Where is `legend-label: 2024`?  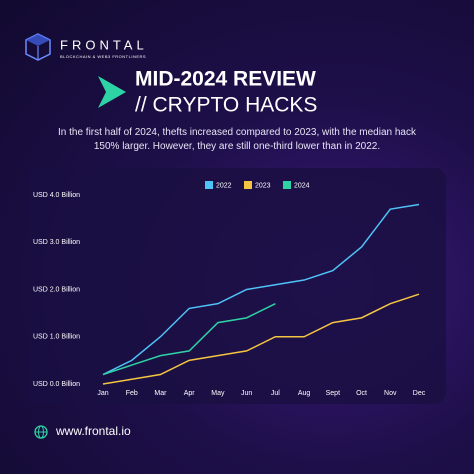
legend-label: 2024 is located at coordinates (302, 185).